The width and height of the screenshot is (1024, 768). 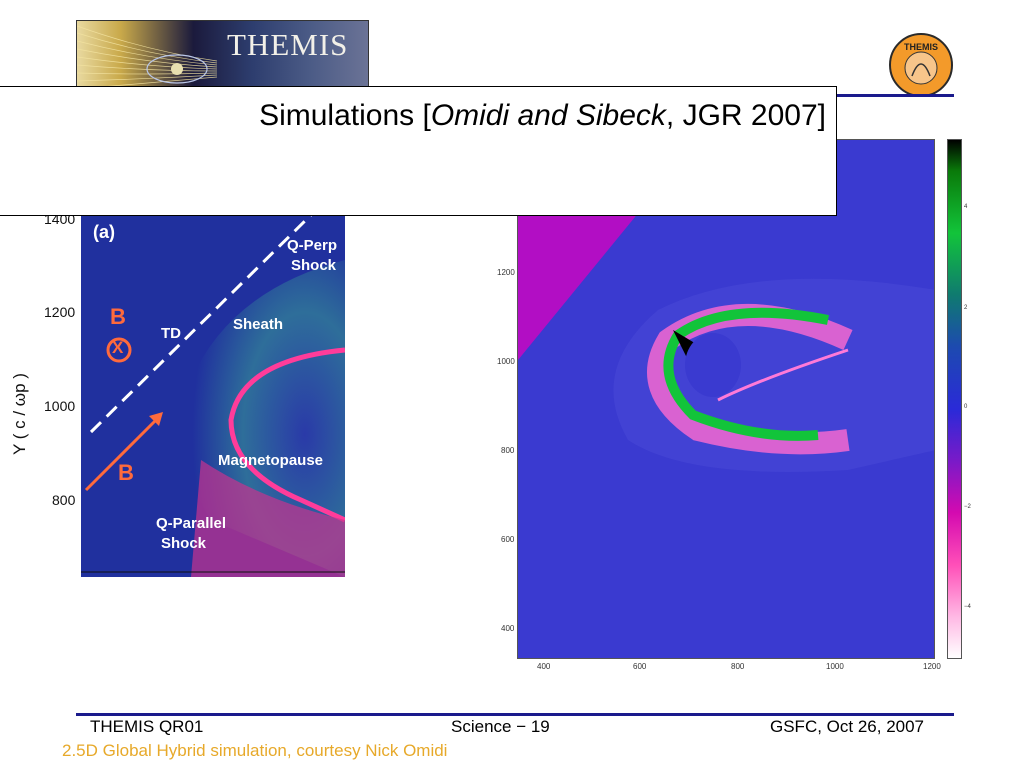 I want to click on q-parallel-shock-label: Shock, so click(x=184, y=543).